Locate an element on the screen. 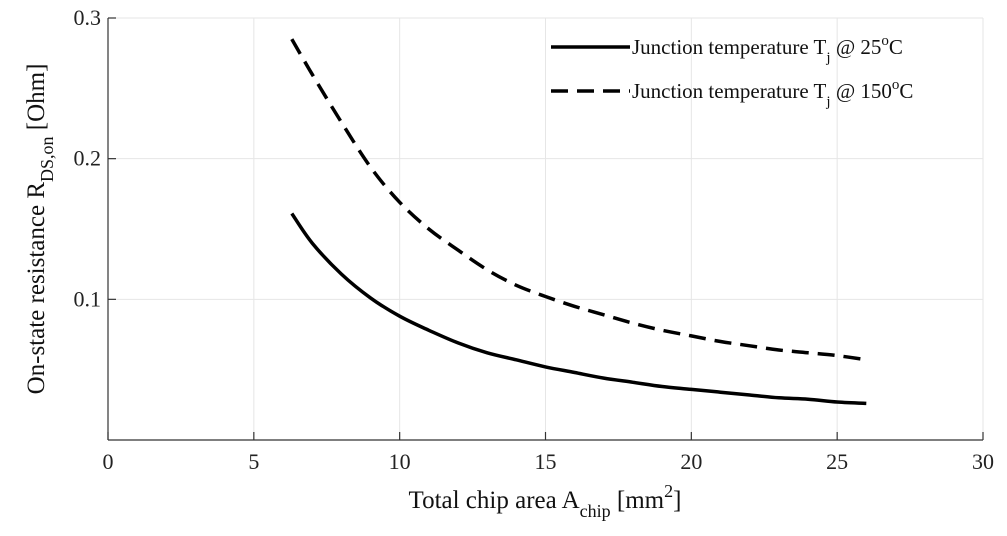 The height and width of the screenshot is (536, 1007). x-tick-labels: 0 5 10 15 20 25 30 is located at coordinates (549, 461).